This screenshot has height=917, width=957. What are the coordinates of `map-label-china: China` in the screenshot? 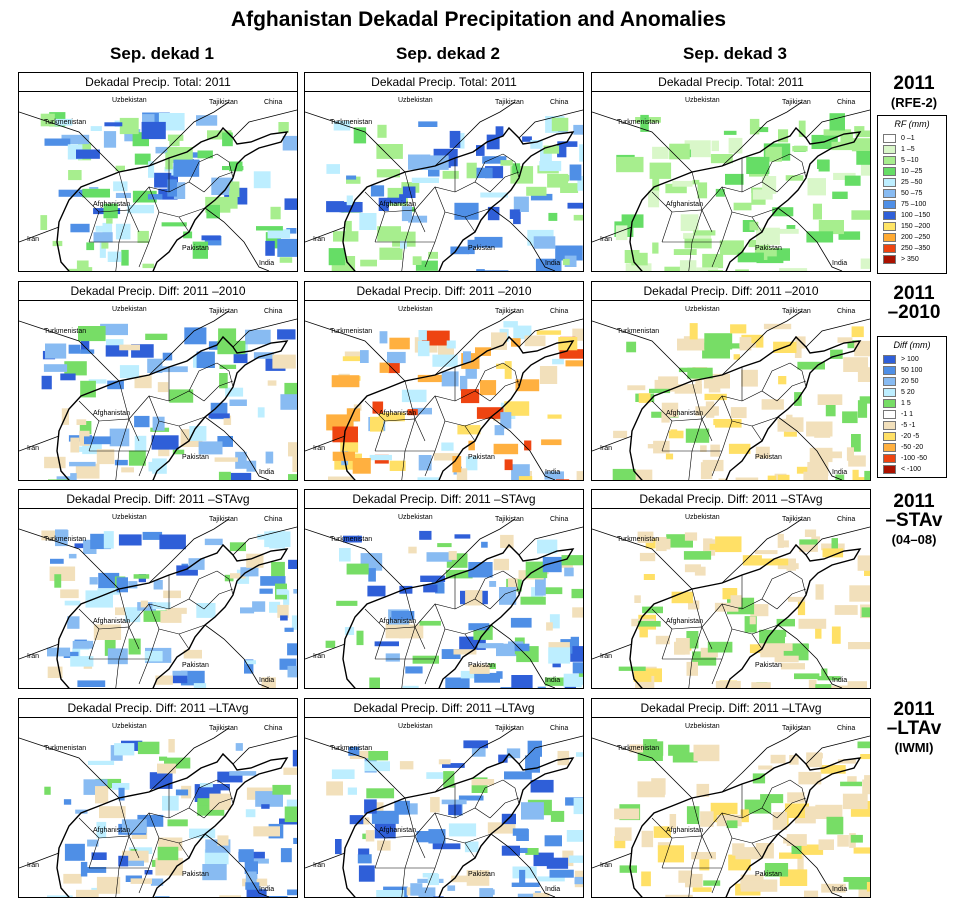 It's located at (846, 519).